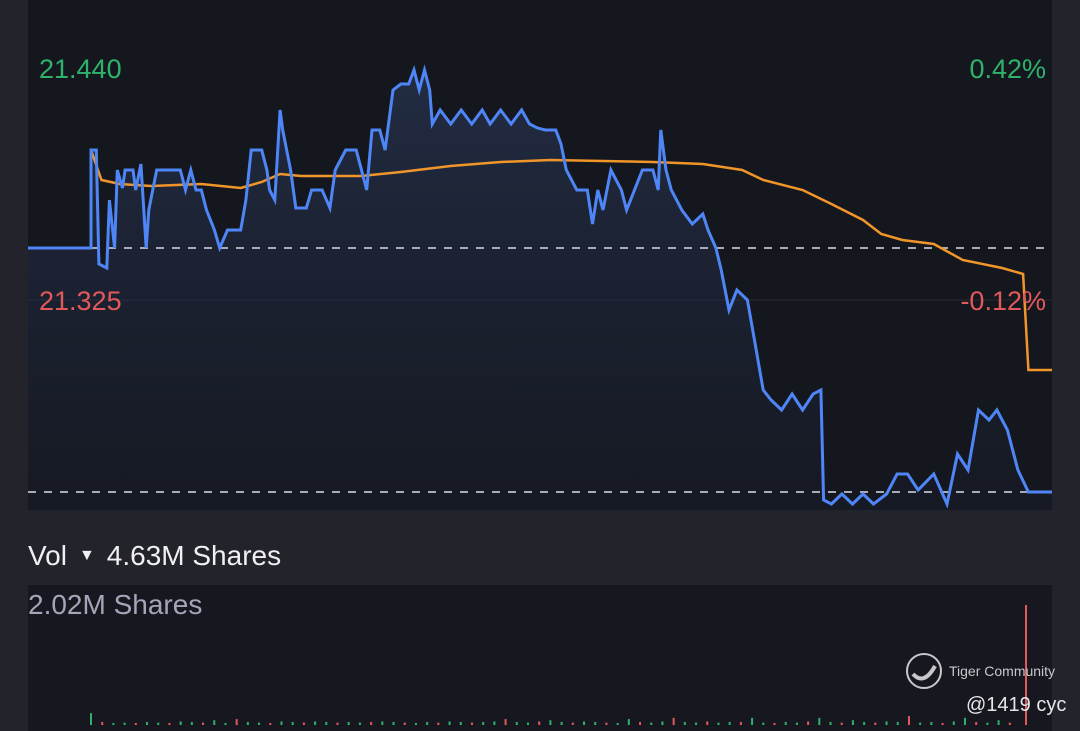  I want to click on pct-max-label: 0.42%, so click(1007, 69).